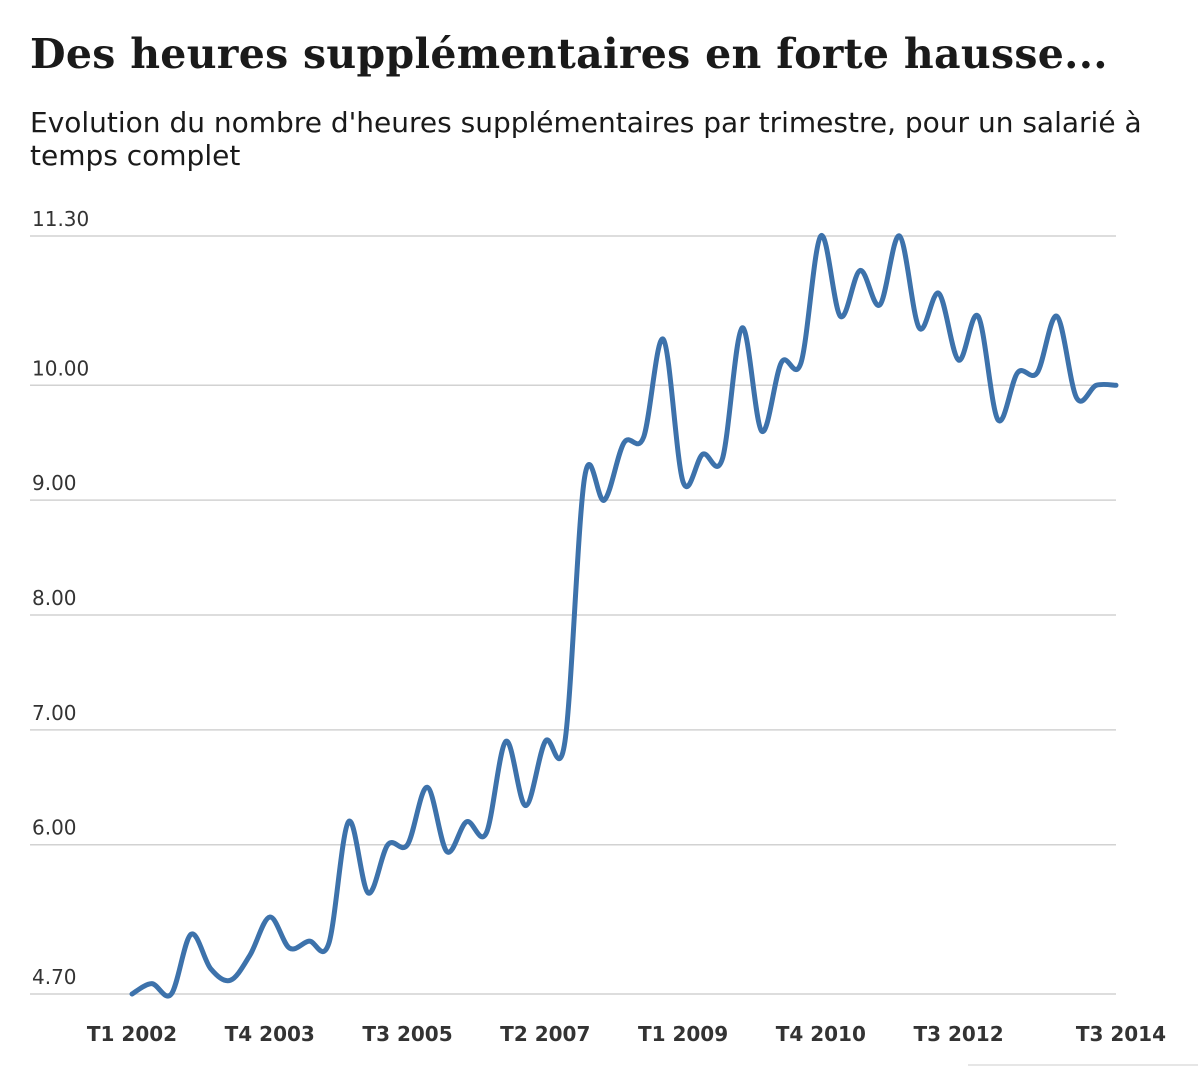 This screenshot has height=1066, width=1198. What do you see at coordinates (407, 1034) in the screenshot?
I see `x-tick-label: T3 2005` at bounding box center [407, 1034].